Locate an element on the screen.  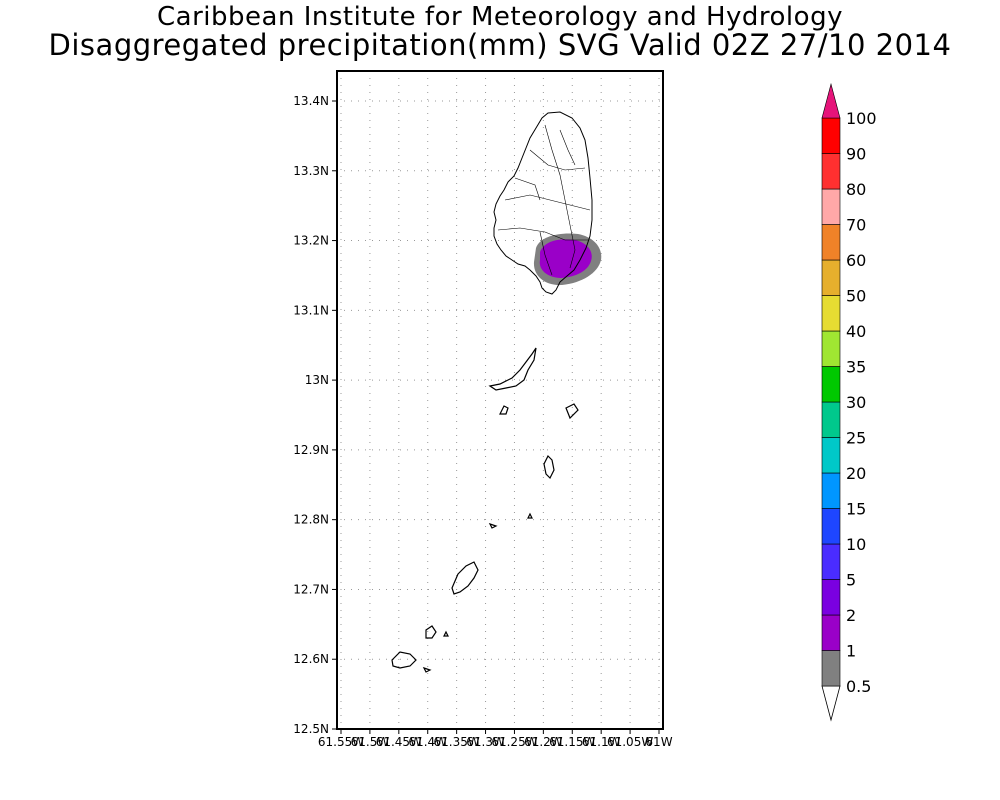
island-mustique is located at coordinates (549, 467).